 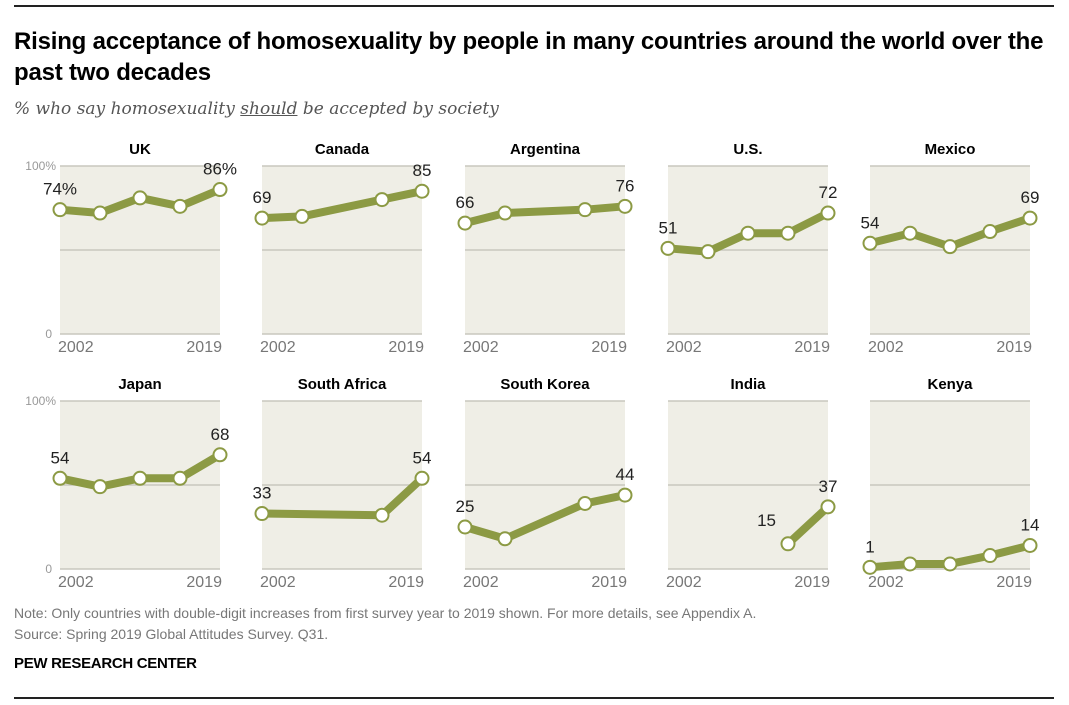 I want to click on panel-title: Canada, so click(x=342, y=149).